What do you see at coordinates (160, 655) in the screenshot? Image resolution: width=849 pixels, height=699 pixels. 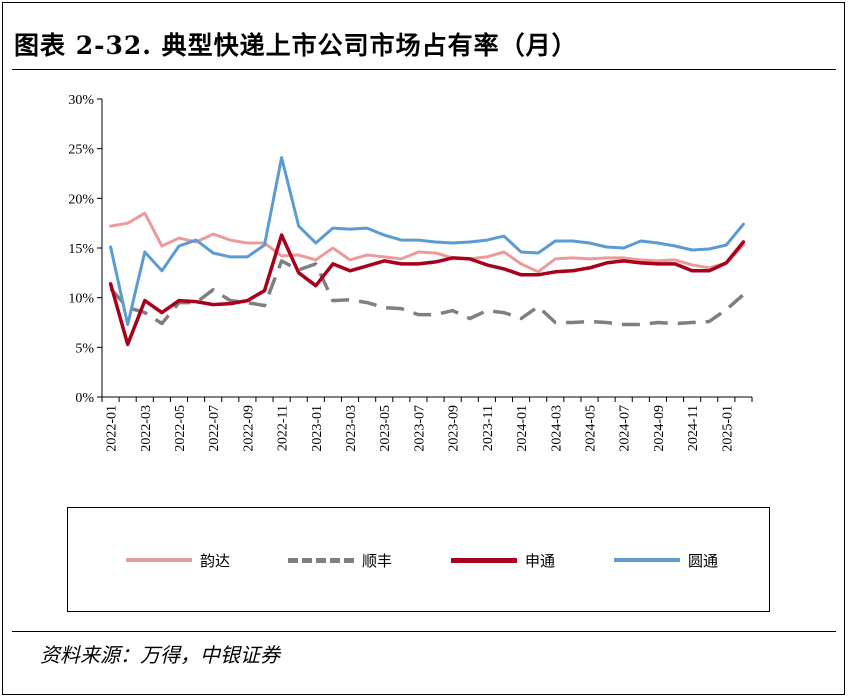 I see `source-note: 资料来源：万得，中银证券` at bounding box center [160, 655].